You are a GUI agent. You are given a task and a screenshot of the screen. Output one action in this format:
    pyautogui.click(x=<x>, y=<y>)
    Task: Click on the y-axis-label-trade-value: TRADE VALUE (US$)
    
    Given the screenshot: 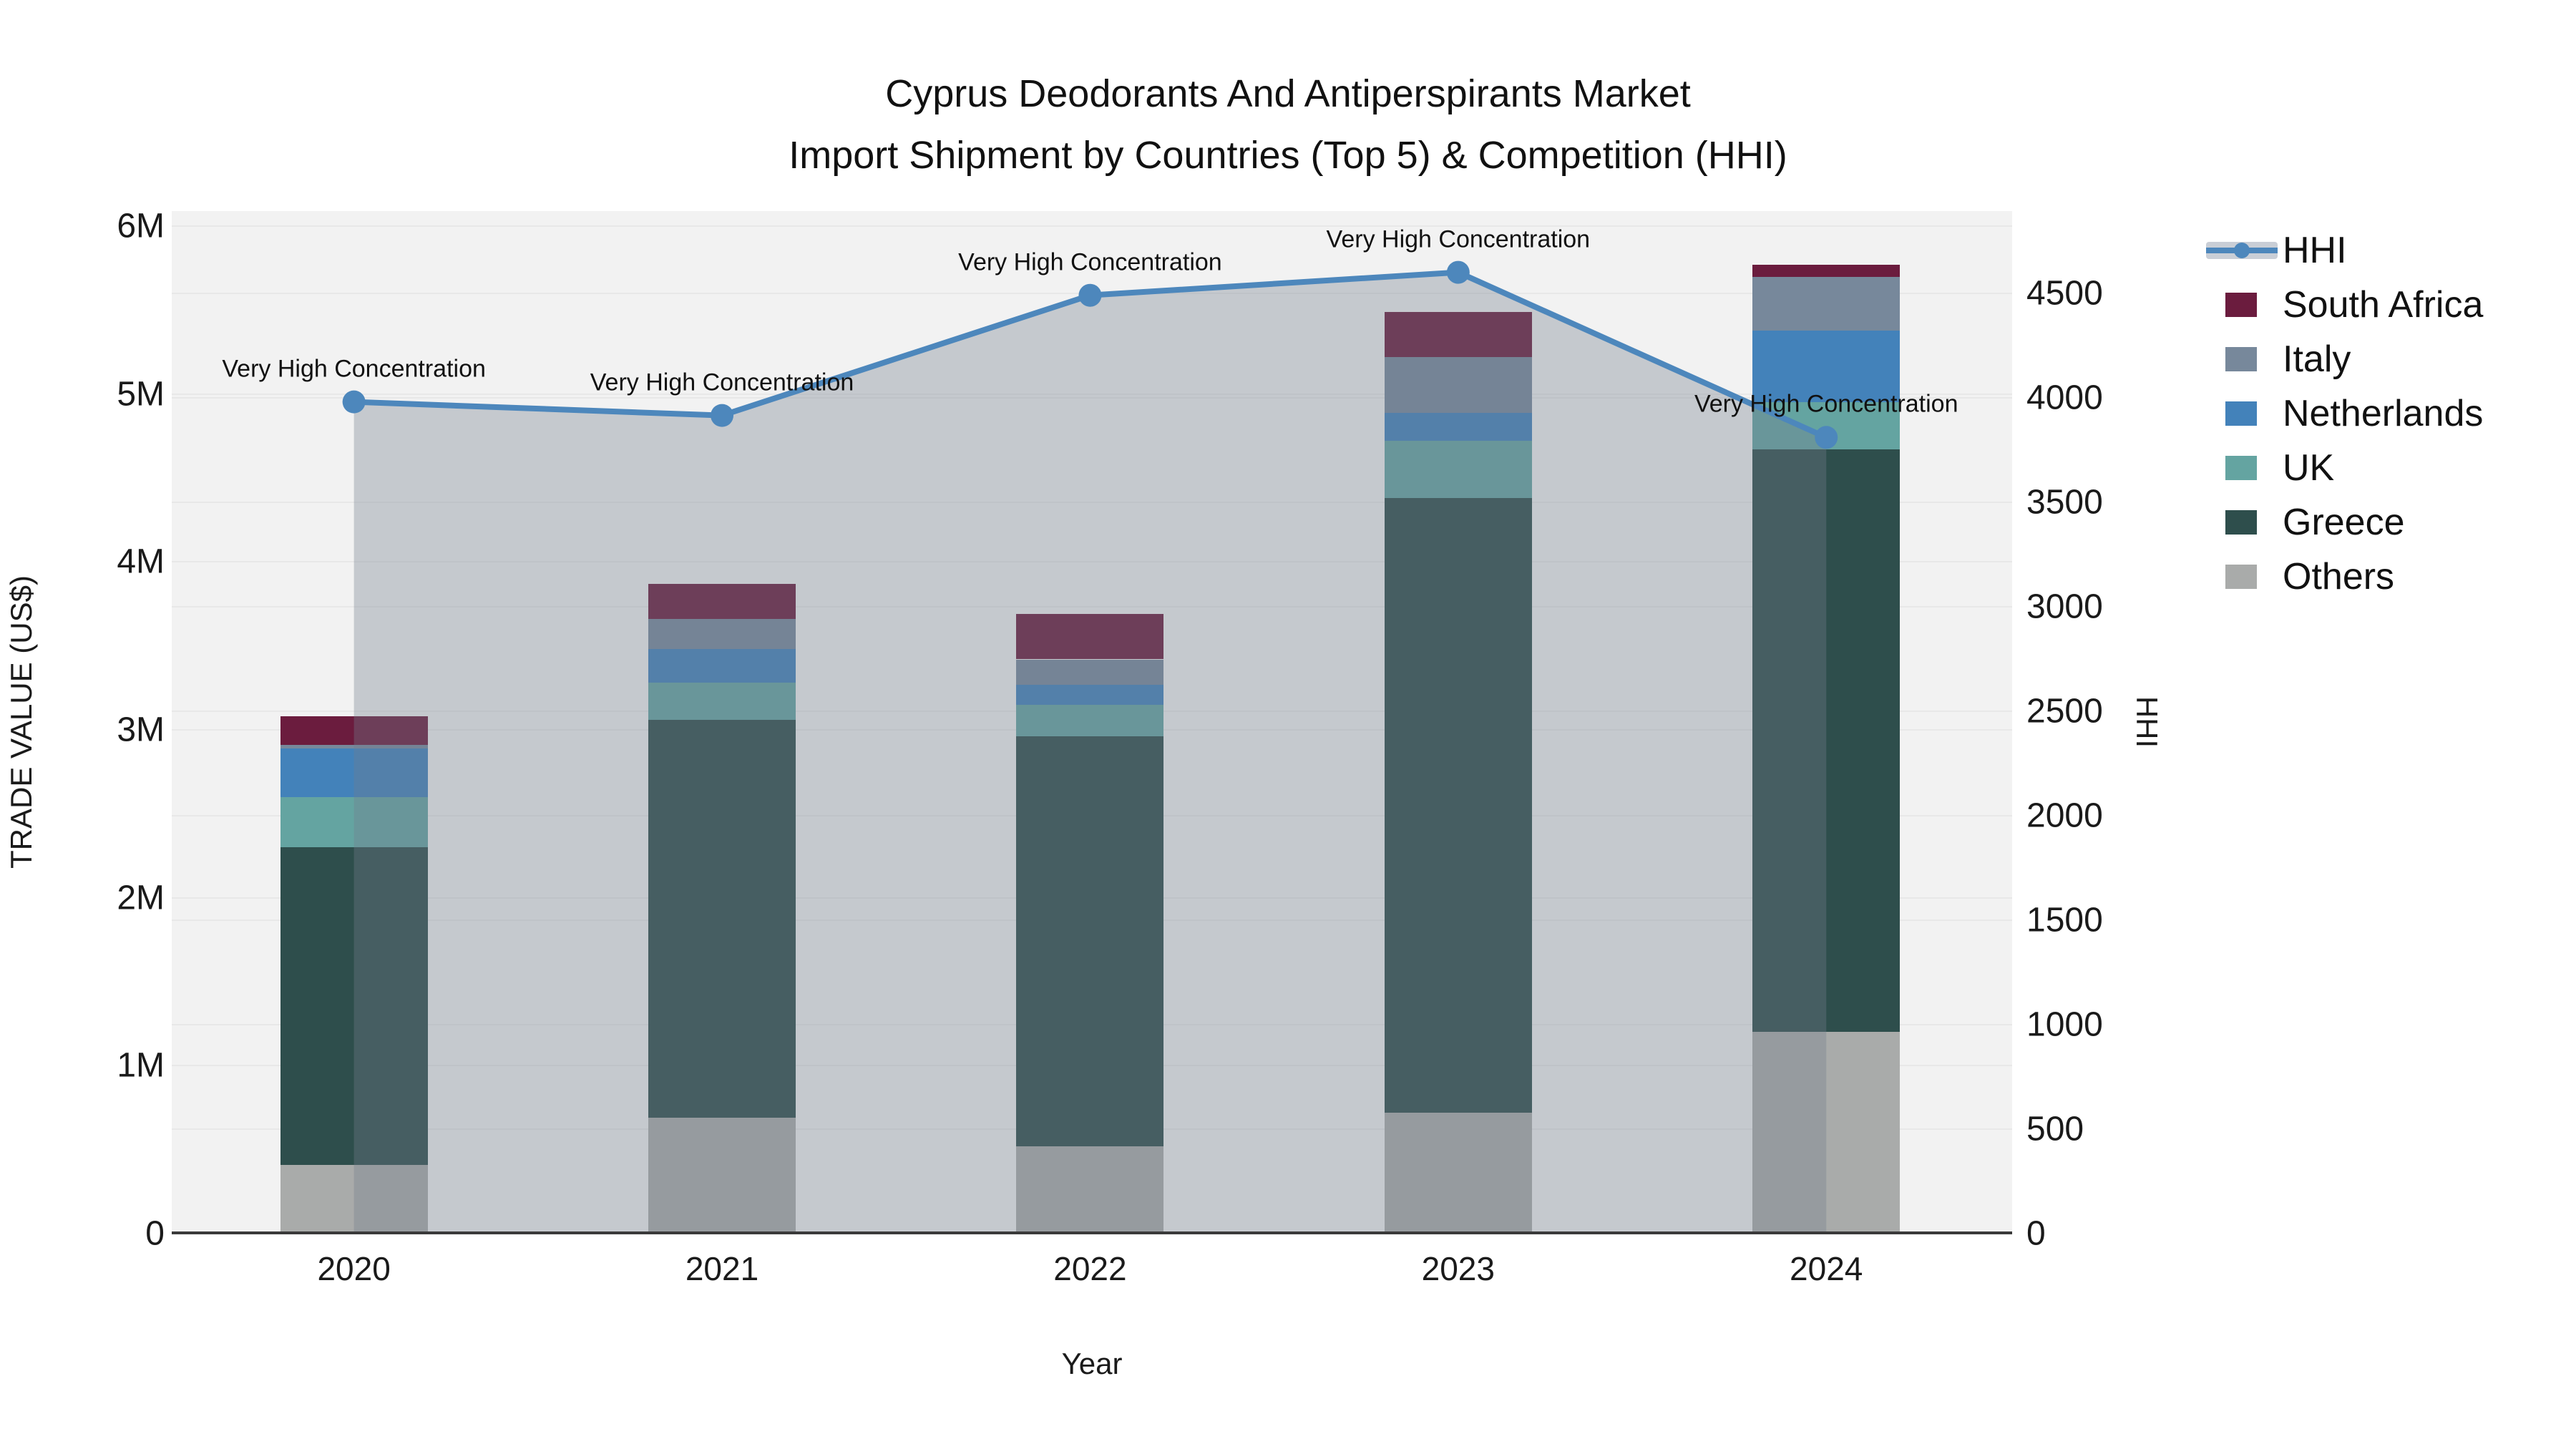 What is the action you would take?
    pyautogui.click(x=21, y=722)
    